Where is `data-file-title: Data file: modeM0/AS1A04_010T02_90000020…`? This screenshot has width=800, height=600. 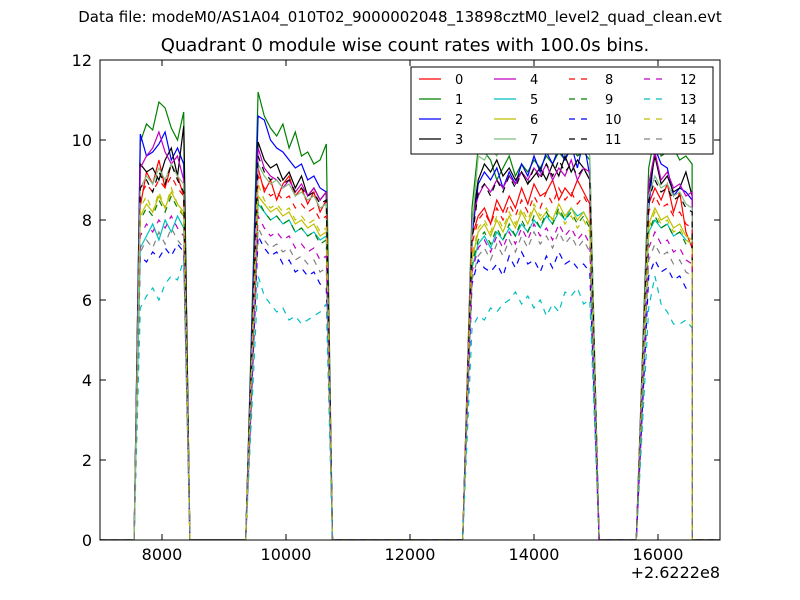
data-file-title: Data file: modeM0/AS1A04_010T02_90000020… is located at coordinates (400, 17).